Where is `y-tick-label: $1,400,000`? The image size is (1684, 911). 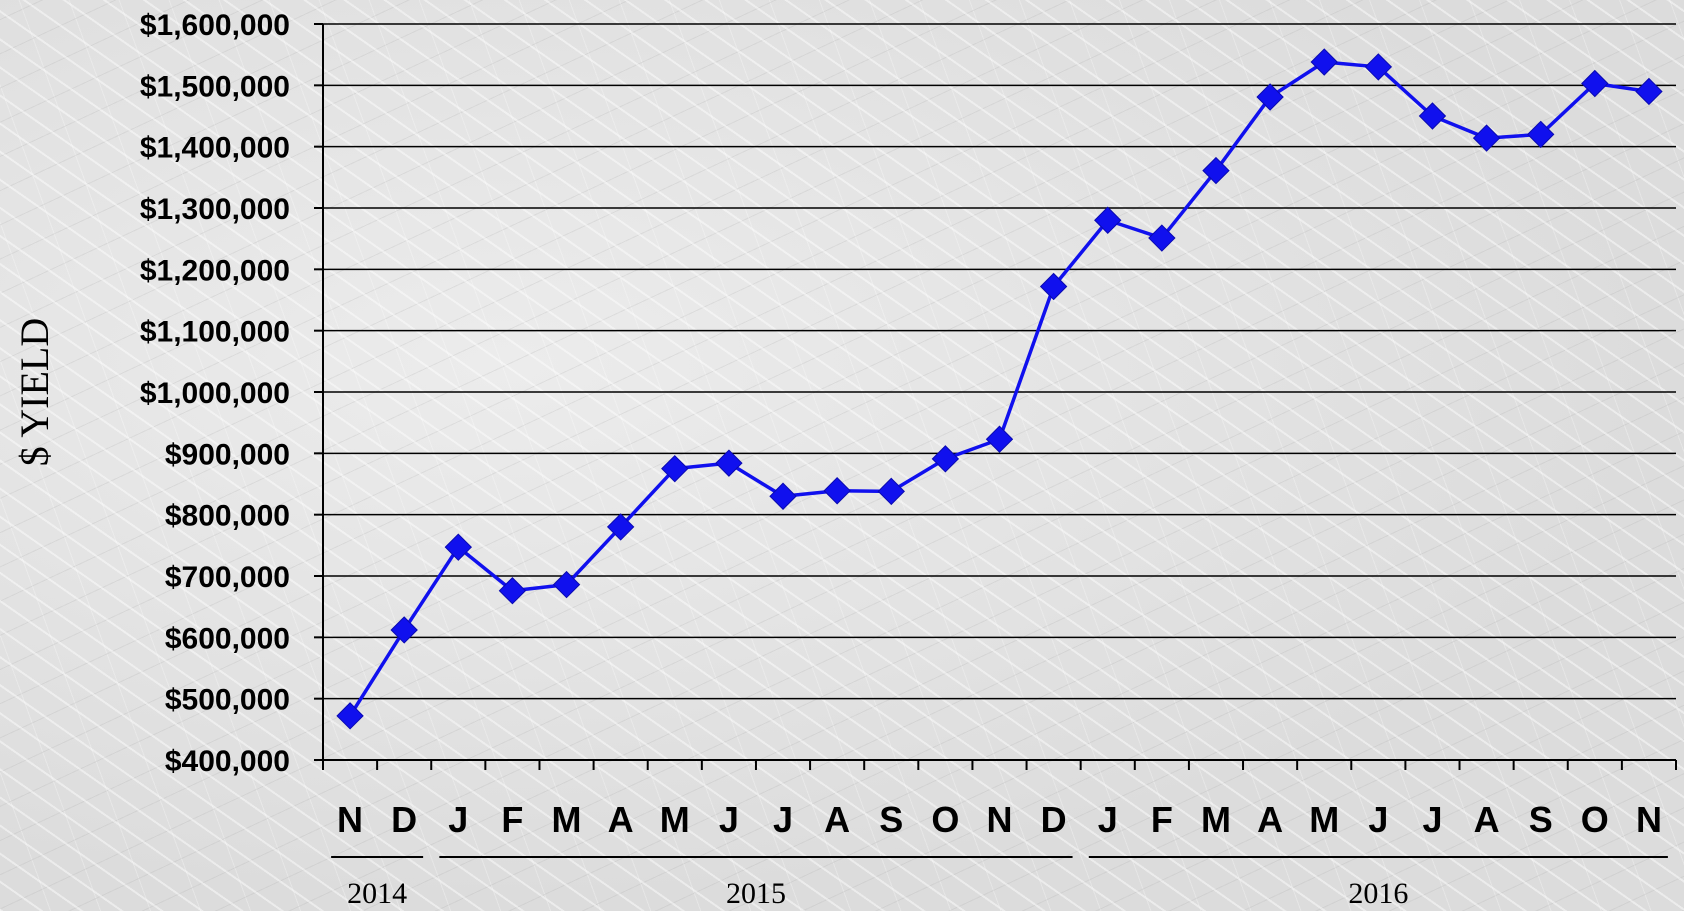 y-tick-label: $1,400,000 is located at coordinates (215, 148).